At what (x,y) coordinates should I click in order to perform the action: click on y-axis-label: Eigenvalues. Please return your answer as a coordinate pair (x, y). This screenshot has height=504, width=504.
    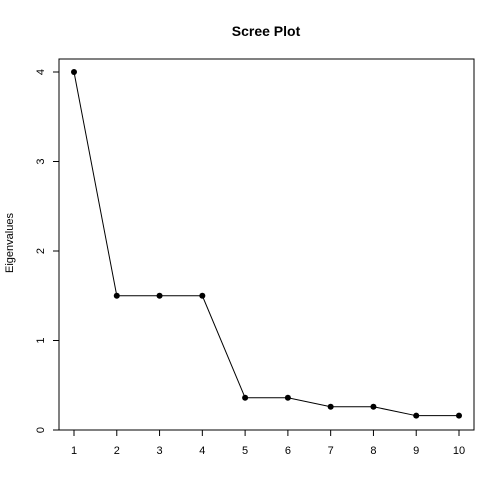
    Looking at the image, I should click on (10, 243).